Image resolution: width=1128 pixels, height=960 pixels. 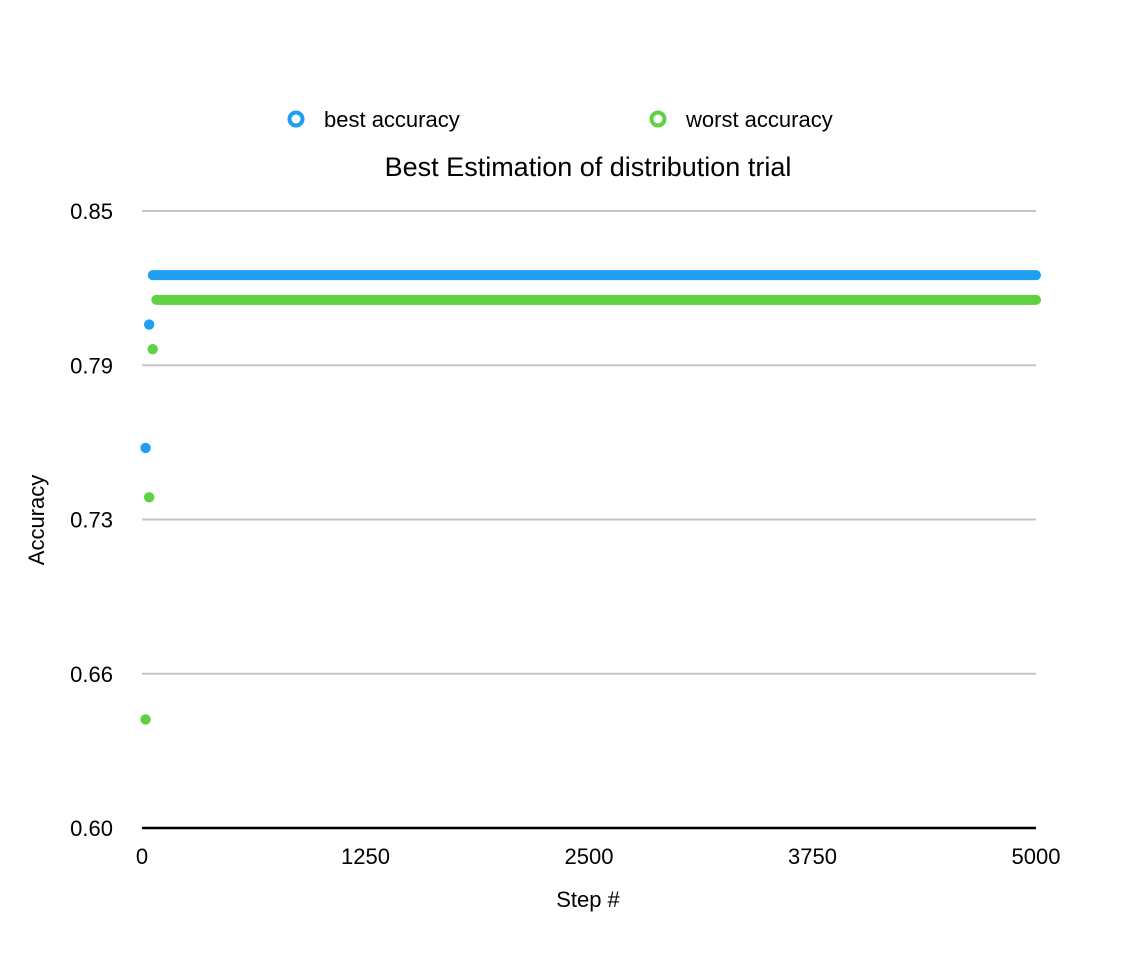 What do you see at coordinates (91, 674) in the screenshot?
I see `y-tick-label: 0.66` at bounding box center [91, 674].